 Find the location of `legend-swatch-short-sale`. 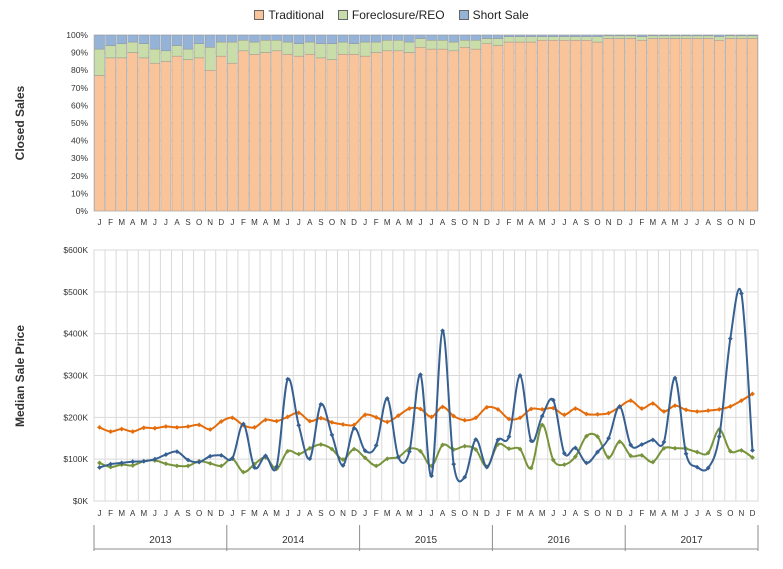

legend-swatch-short-sale is located at coordinates (463, 15).